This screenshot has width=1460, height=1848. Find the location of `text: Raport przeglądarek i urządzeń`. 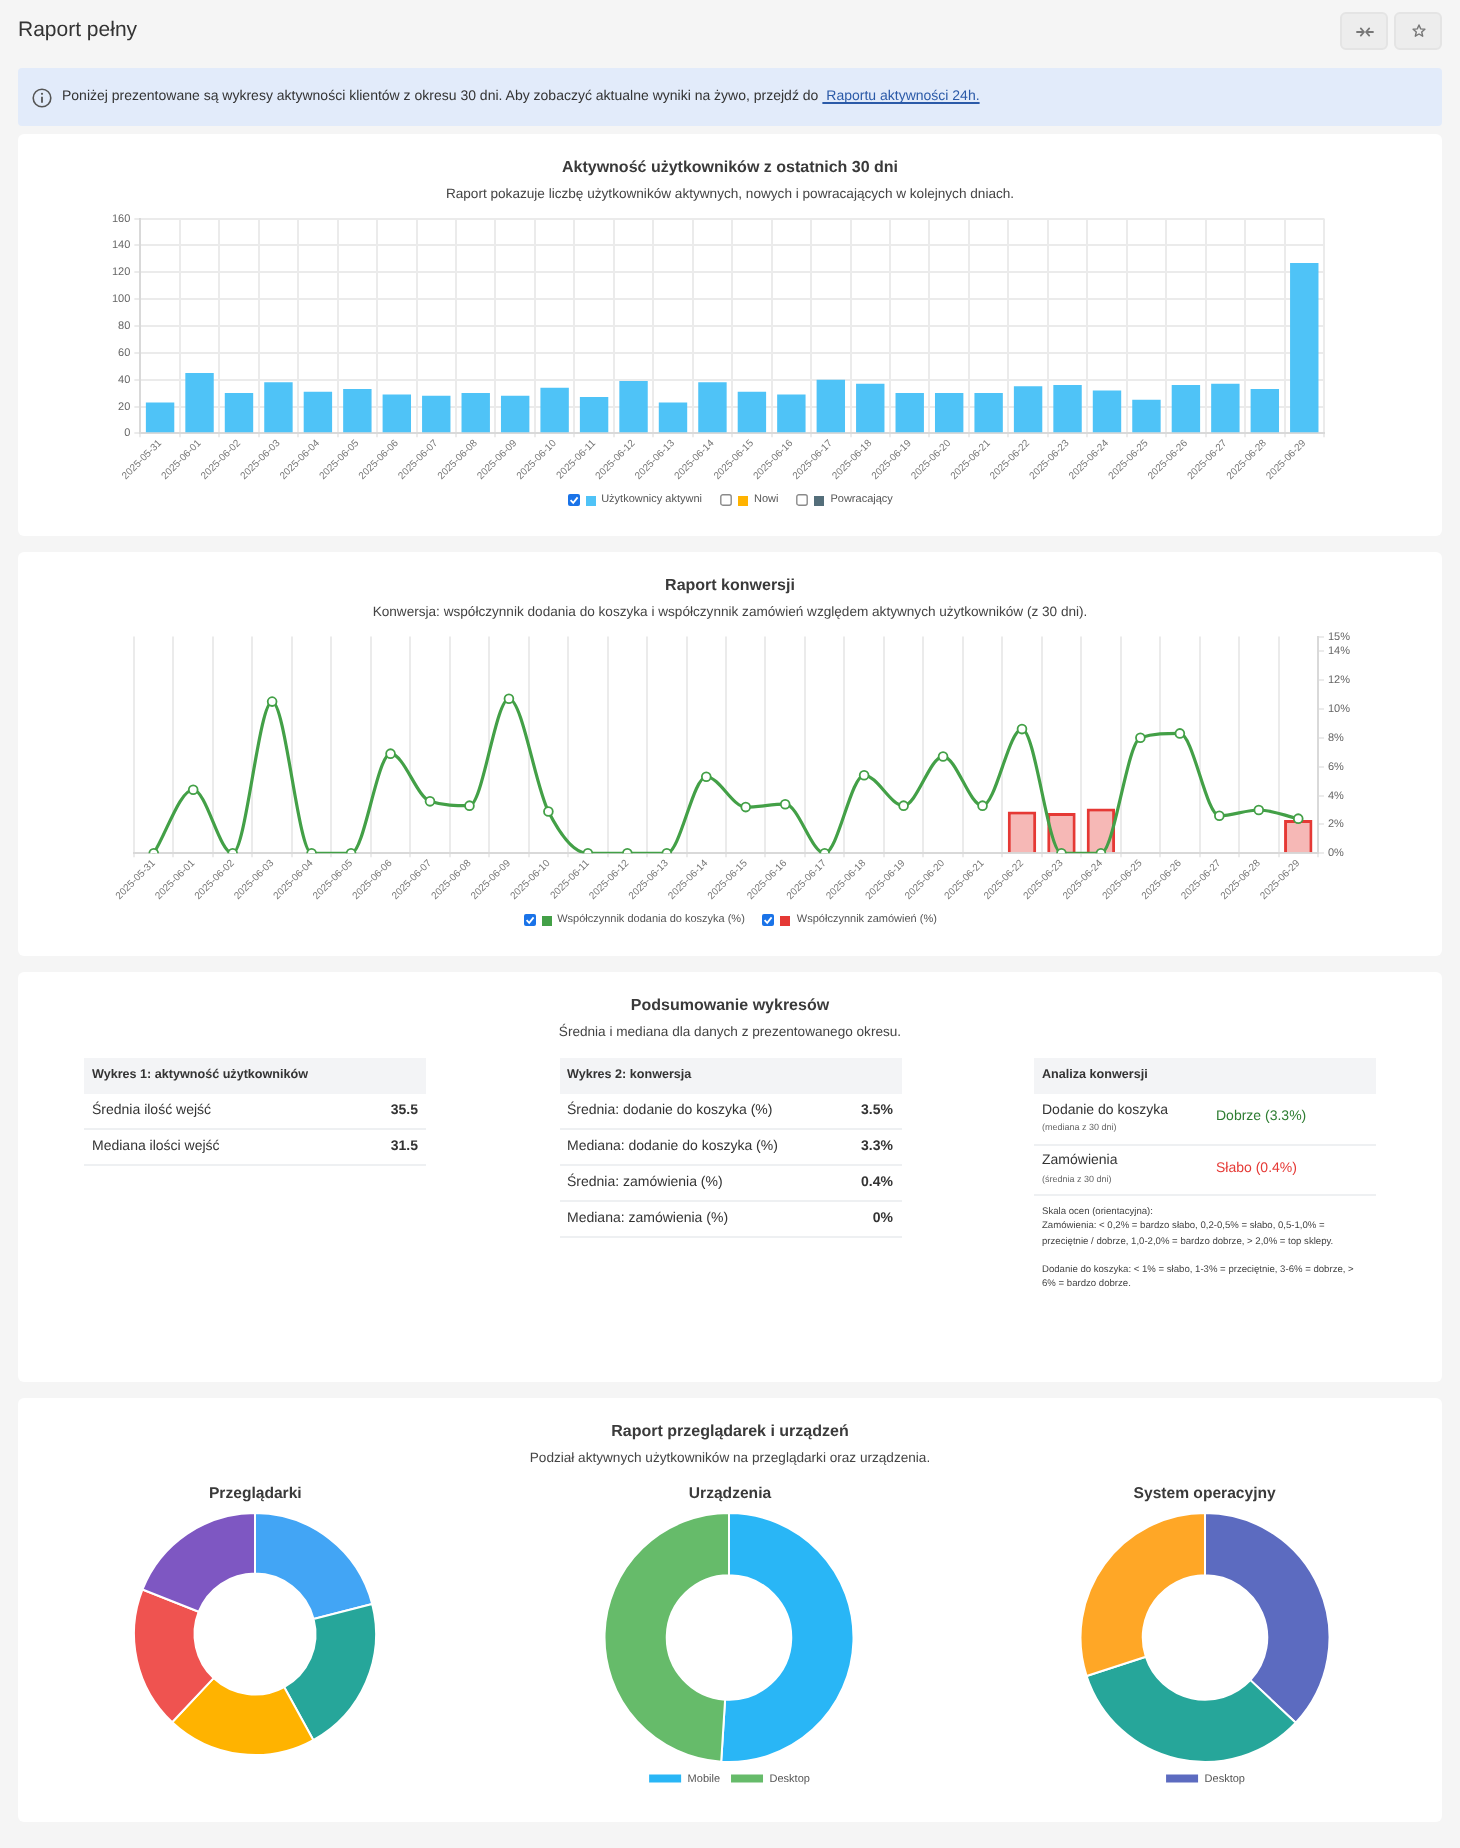

text: Raport przeglądarek i urządzeń is located at coordinates (730, 1431).